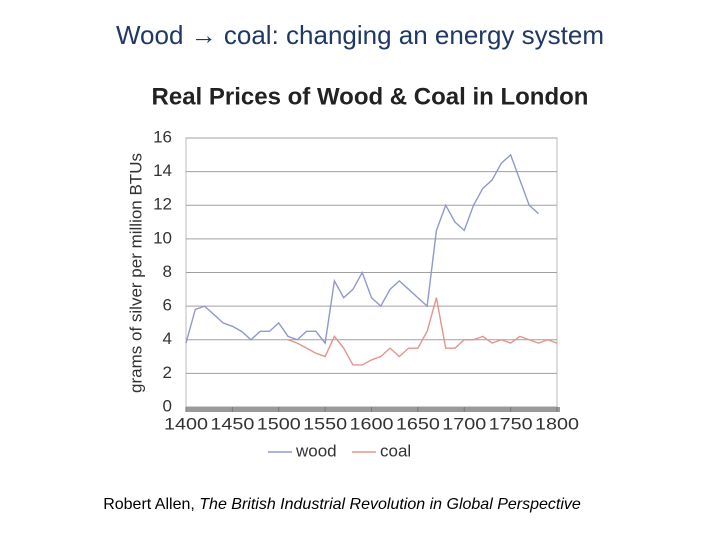  What do you see at coordinates (511, 423) in the screenshot?
I see `x-tick-label: 1750` at bounding box center [511, 423].